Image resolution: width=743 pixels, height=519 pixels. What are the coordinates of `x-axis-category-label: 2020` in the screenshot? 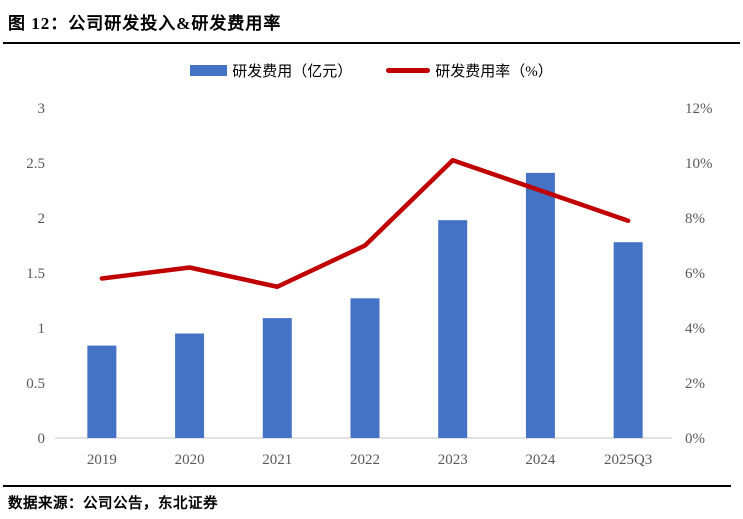 It's located at (190, 460).